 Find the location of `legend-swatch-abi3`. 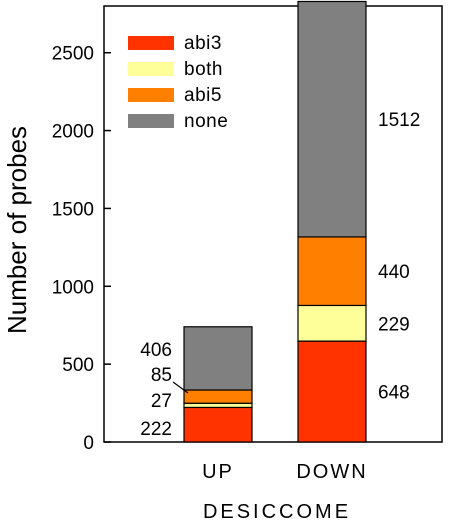

legend-swatch-abi3 is located at coordinates (151, 43).